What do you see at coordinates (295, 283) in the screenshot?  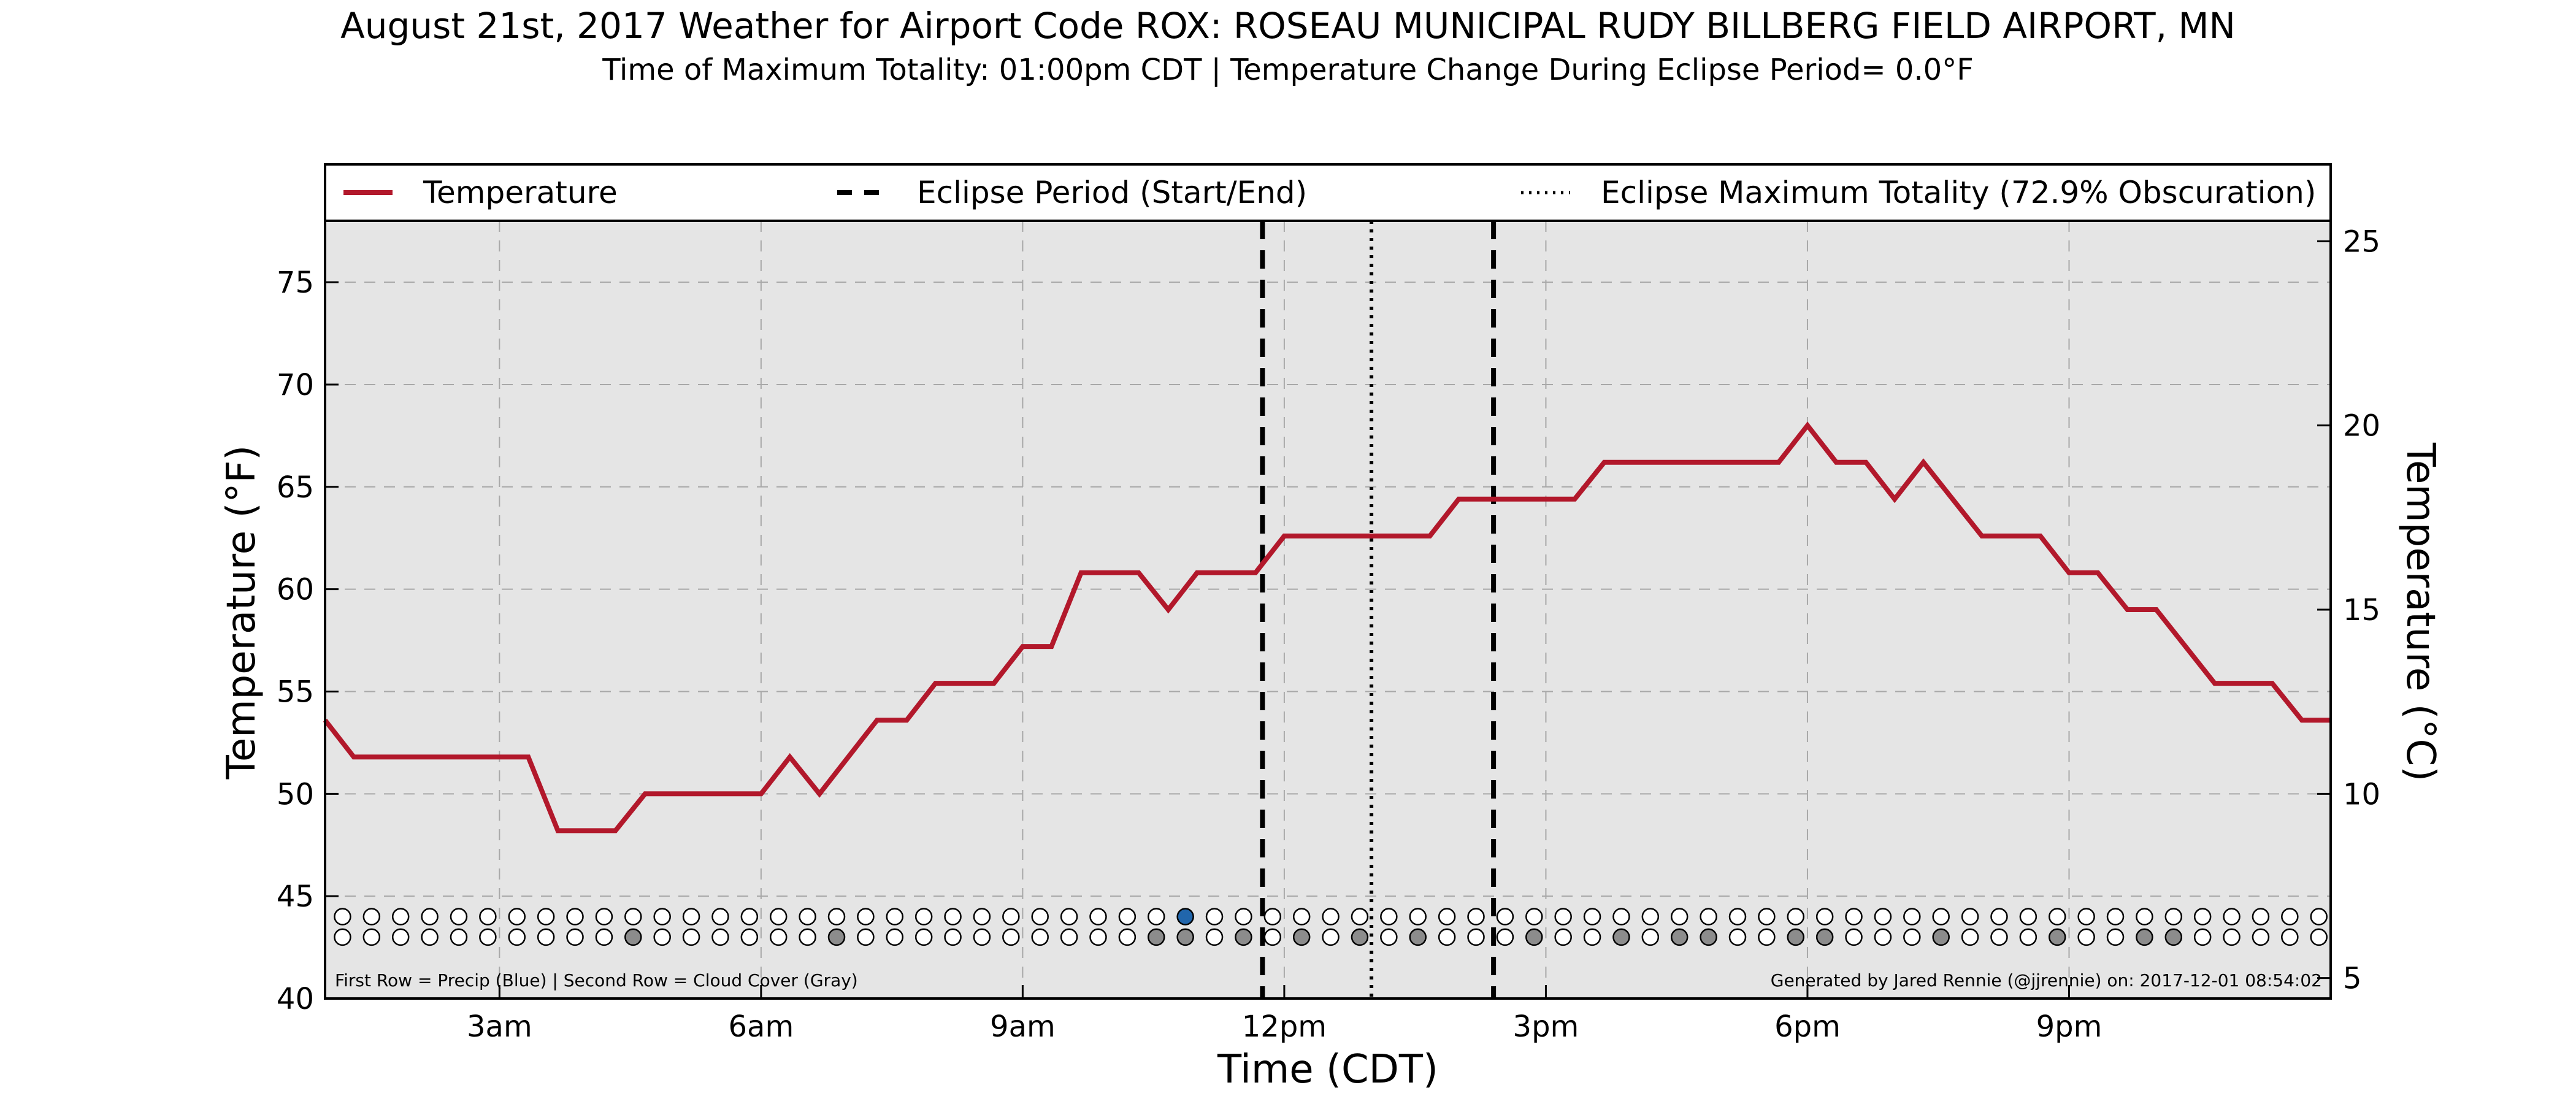 I see `y-tick-label: 75` at bounding box center [295, 283].